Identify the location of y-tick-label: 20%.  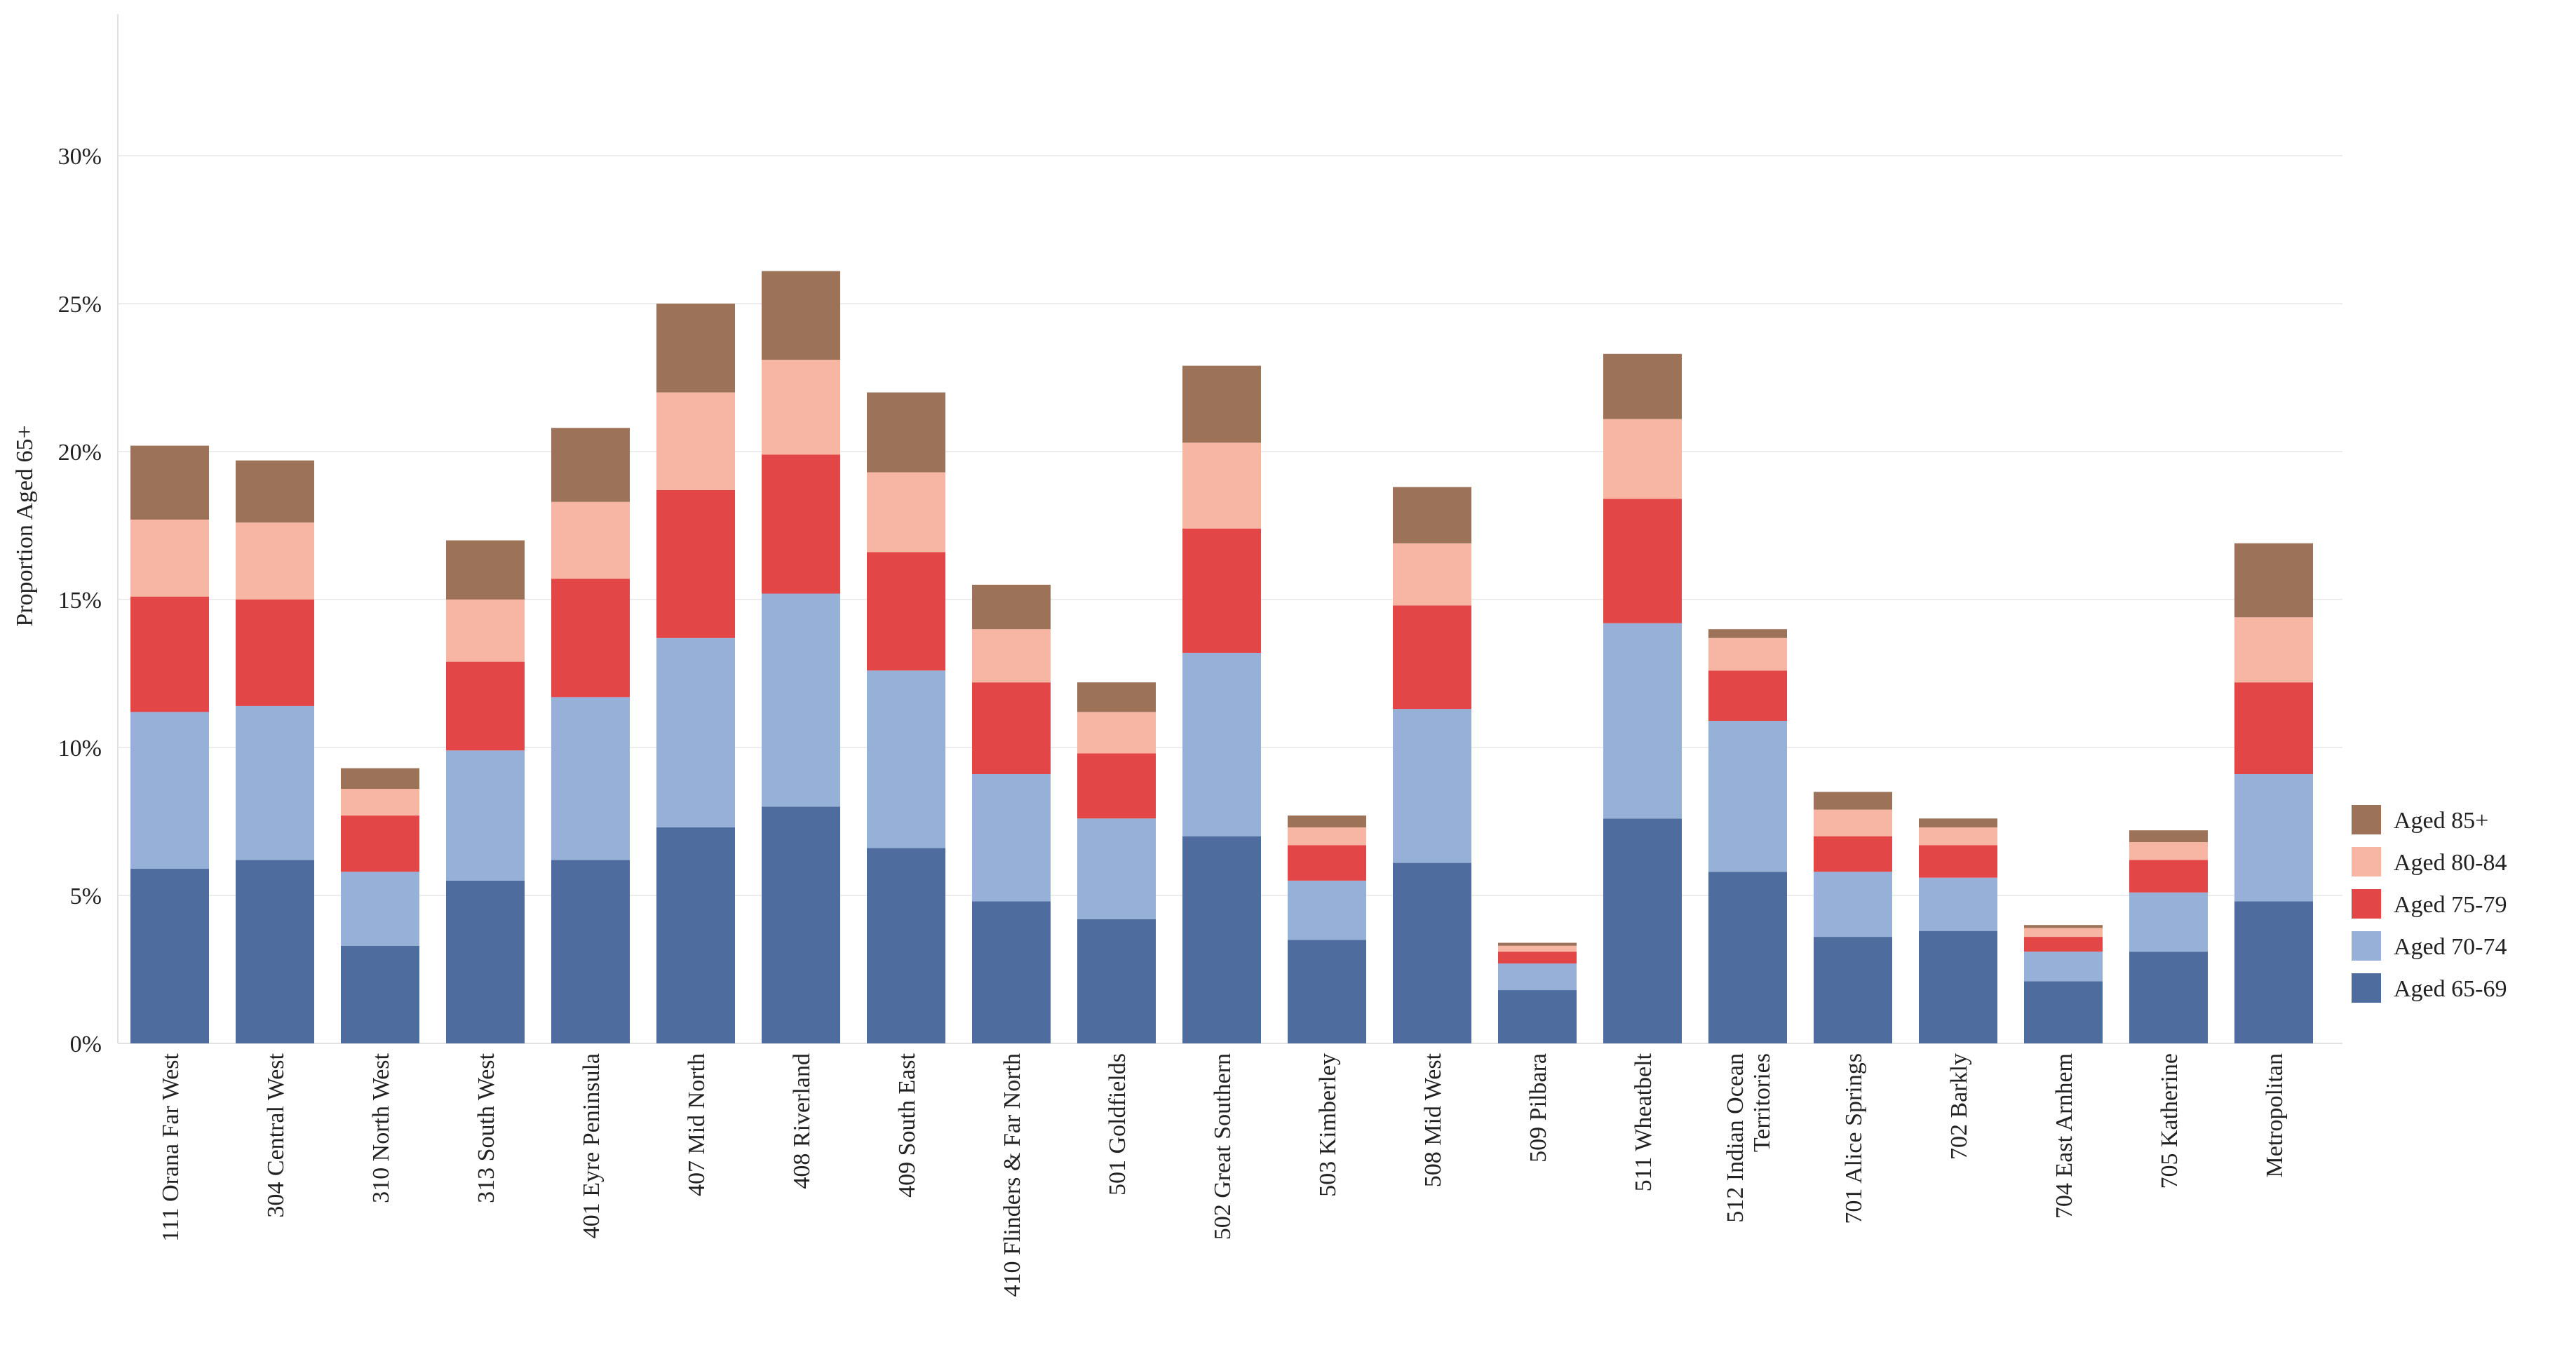
(80, 453).